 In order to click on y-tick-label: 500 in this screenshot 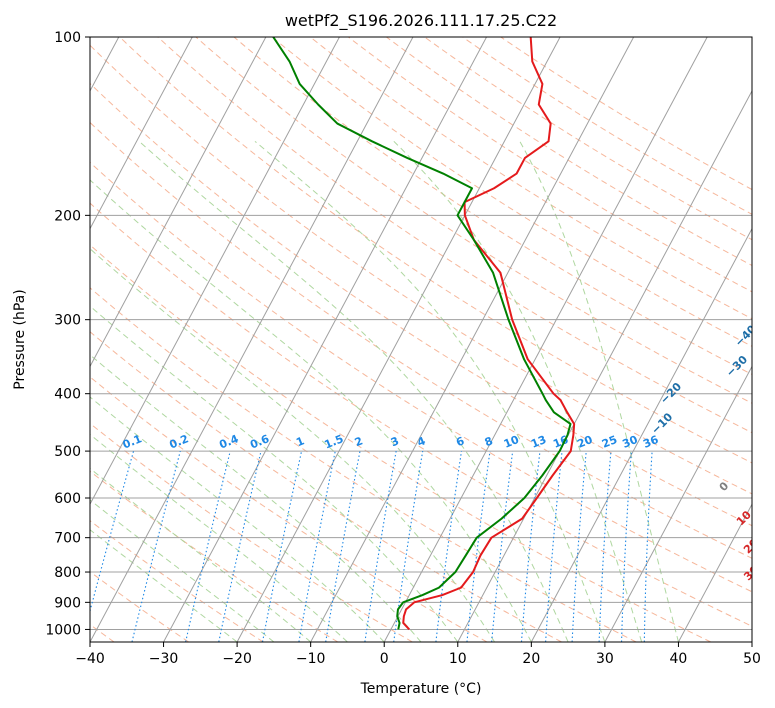, I will do `click(67, 452)`.